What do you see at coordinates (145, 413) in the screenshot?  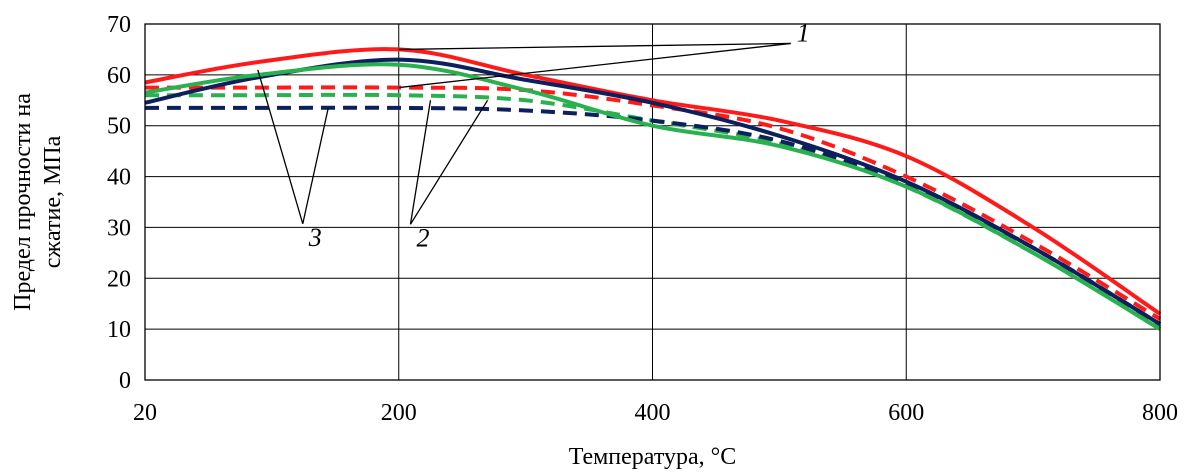 I see `x-tick-label: 20` at bounding box center [145, 413].